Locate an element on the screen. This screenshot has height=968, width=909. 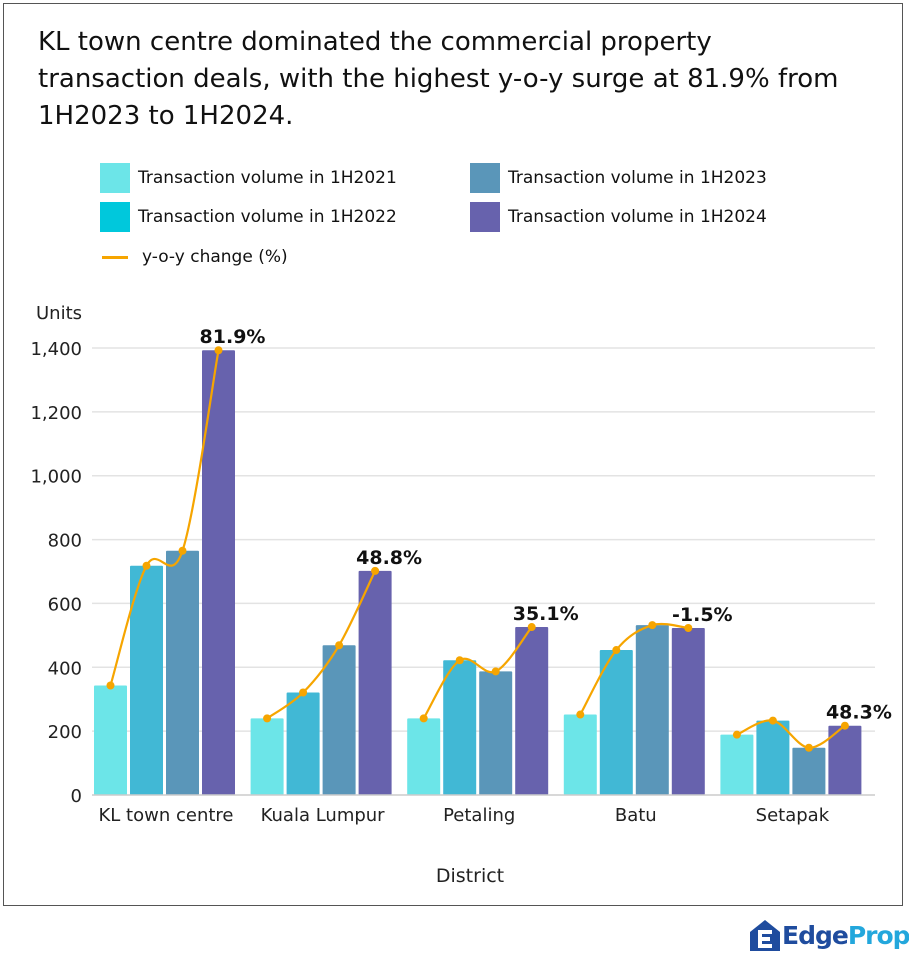
legend-label: Transaction volume in 1H2024 is located at coordinates (637, 217).